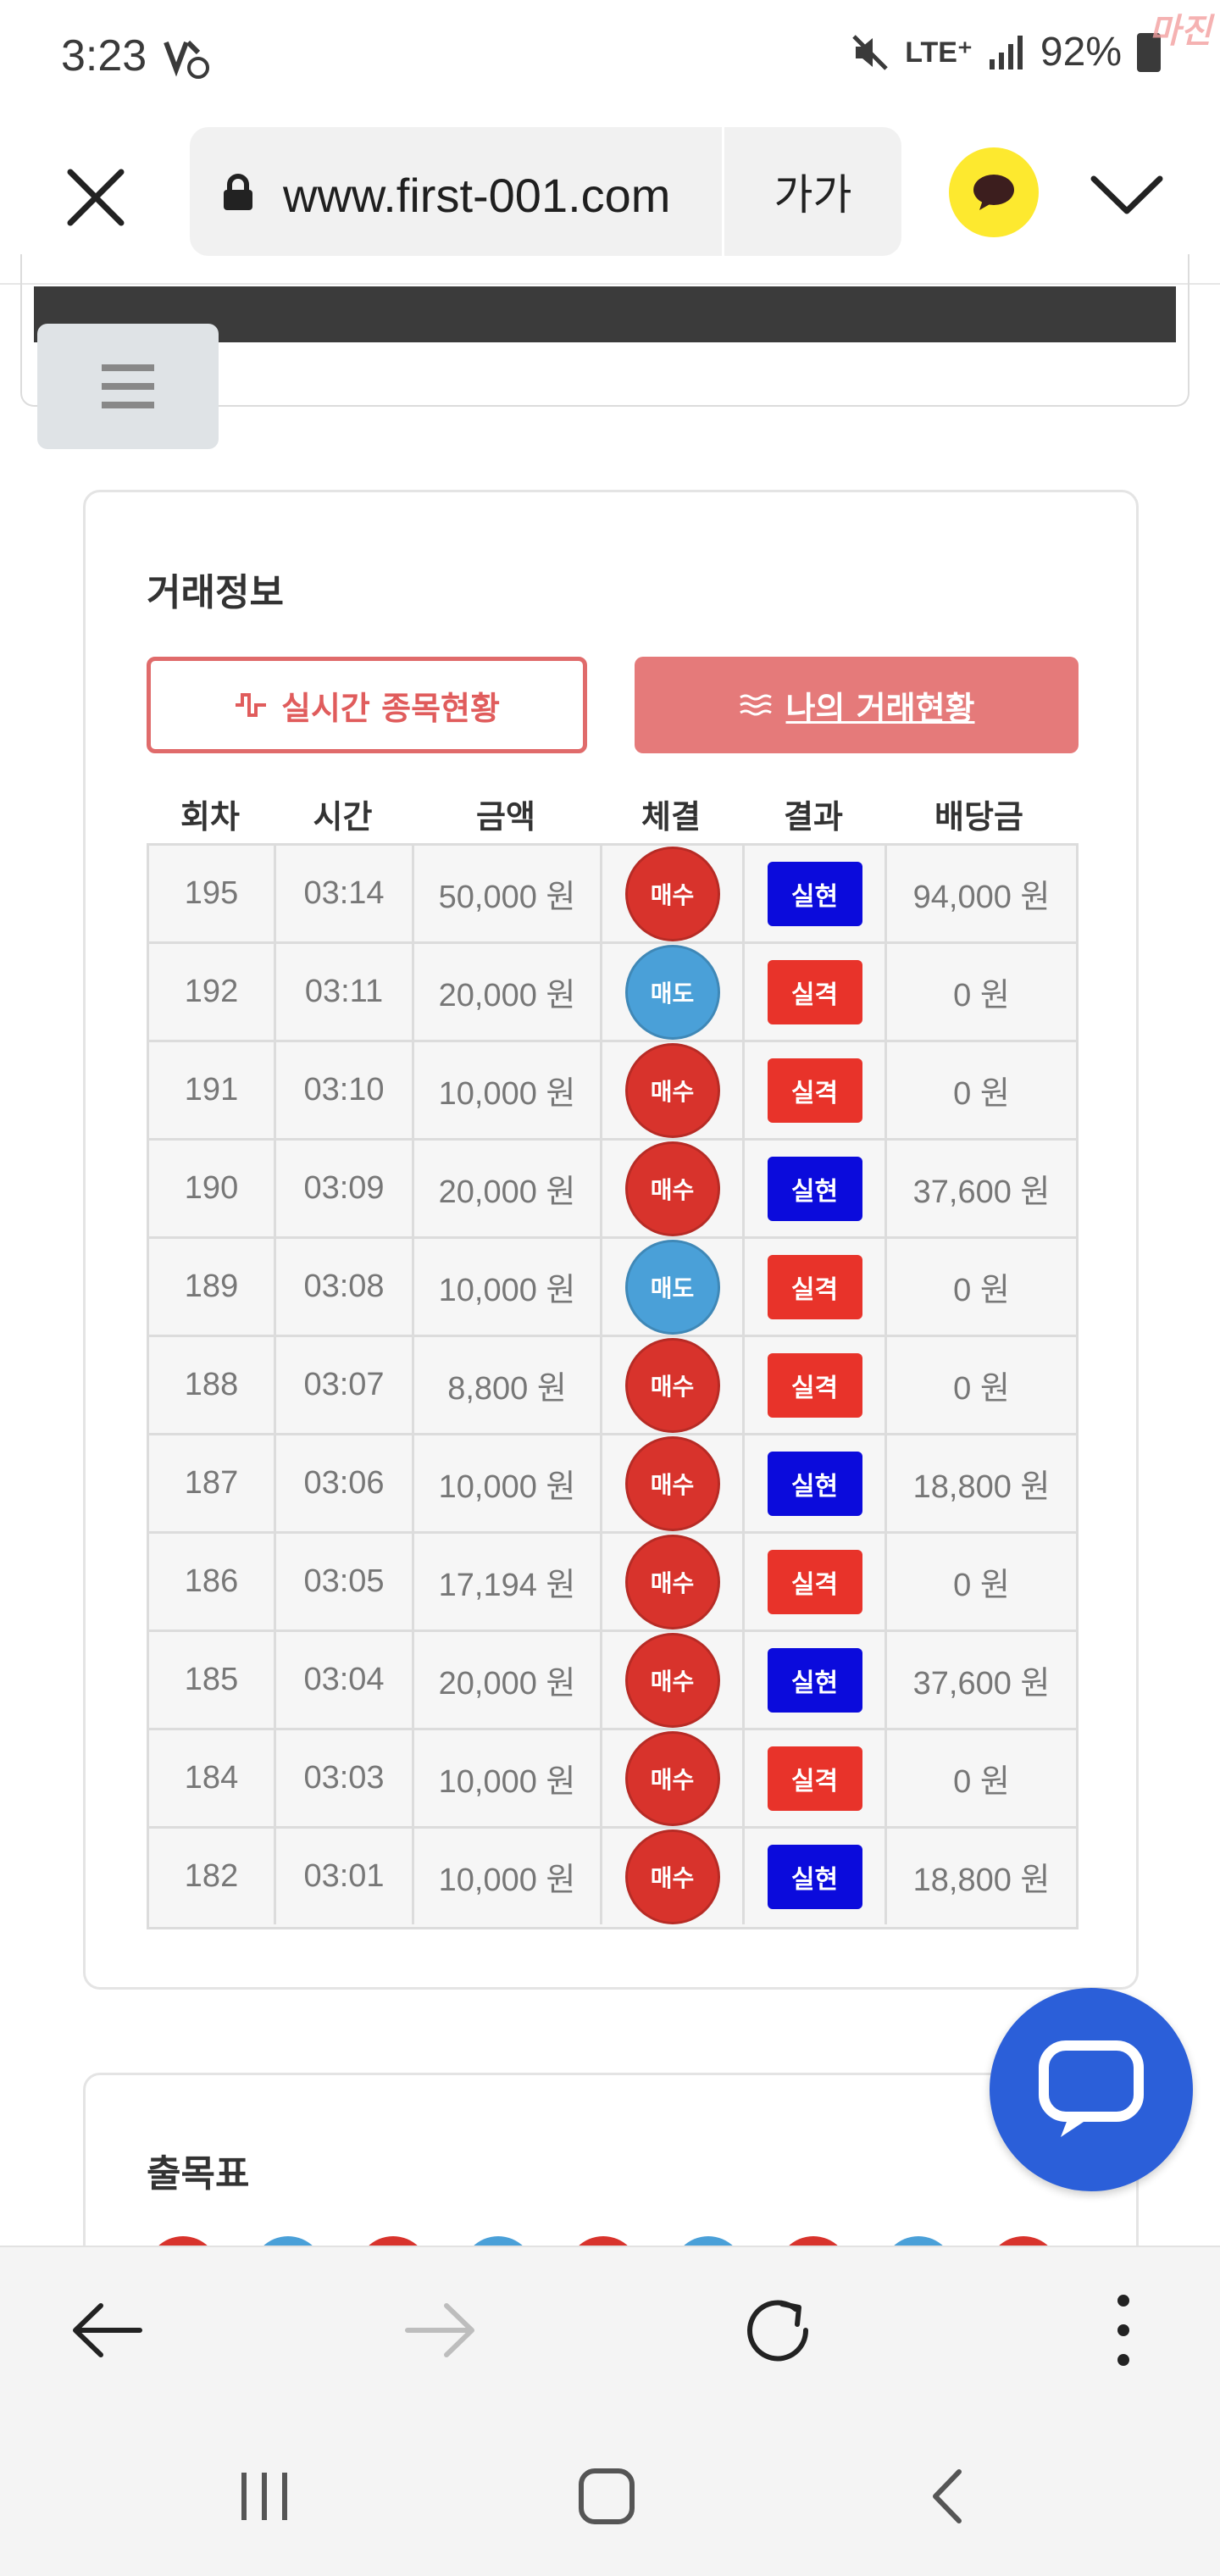 This screenshot has height=2576, width=1220. What do you see at coordinates (612, 1386) in the screenshot?
I see `table-row: 188 03:07 8,800 원 매수 실격 0 원` at bounding box center [612, 1386].